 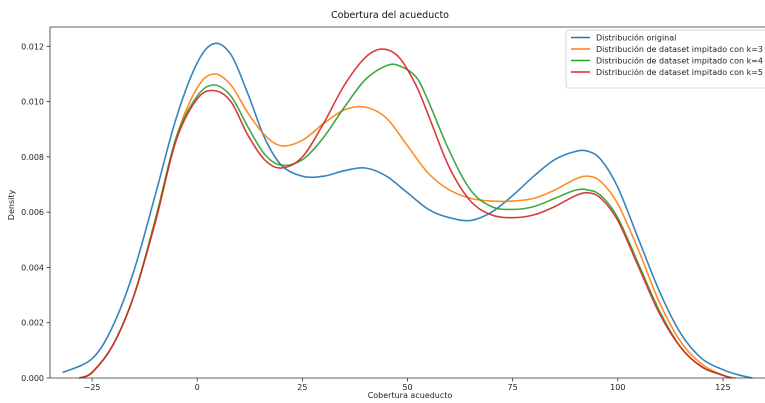 What do you see at coordinates (32, 378) in the screenshot?
I see `y-tick-label: 0.000` at bounding box center [32, 378].